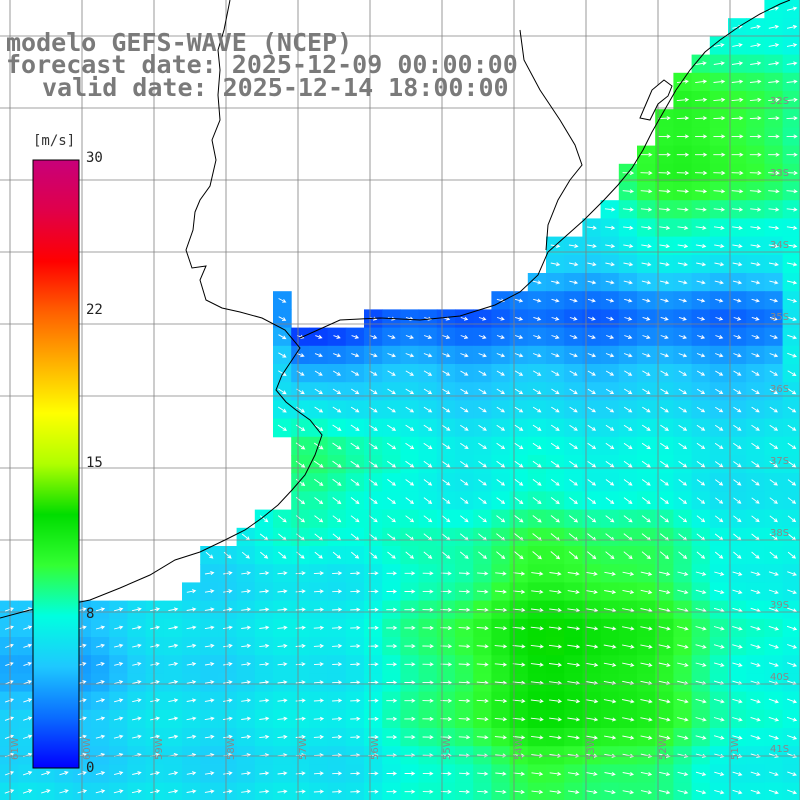 The width and height of the screenshot is (800, 800). I want to click on longitude-label: 59W, so click(159, 748).